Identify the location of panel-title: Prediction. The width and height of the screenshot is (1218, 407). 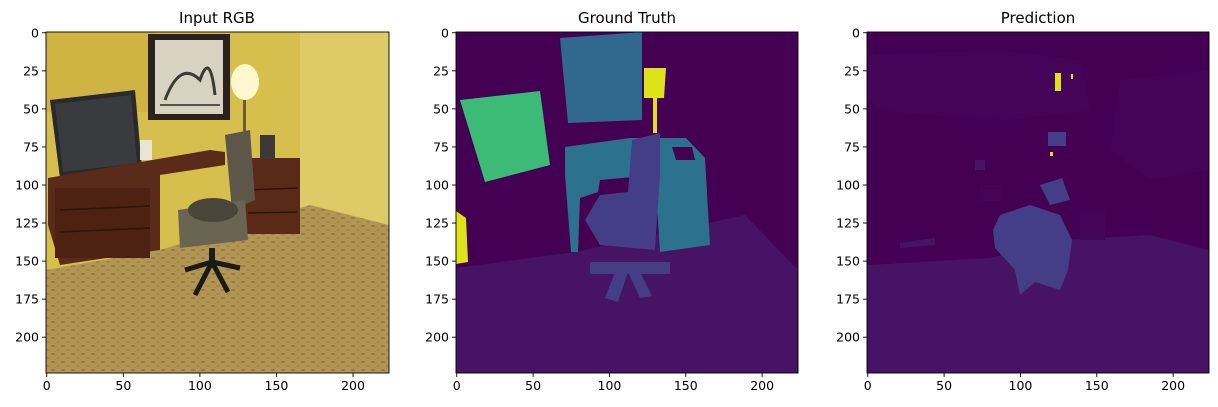
(1038, 18).